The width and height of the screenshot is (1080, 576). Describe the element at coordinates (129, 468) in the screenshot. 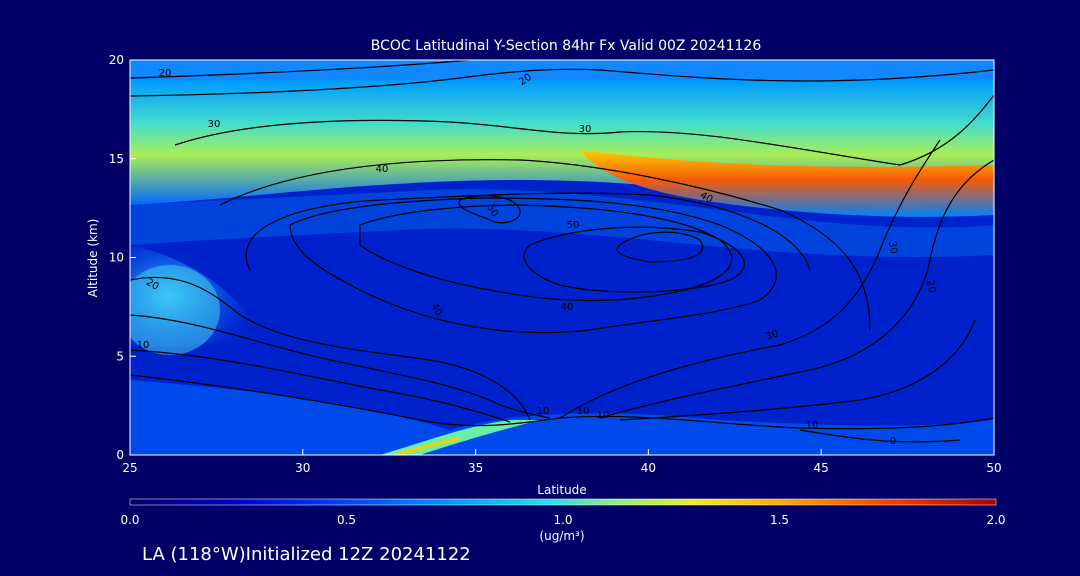

I see `x-tick-label: 25` at that location.